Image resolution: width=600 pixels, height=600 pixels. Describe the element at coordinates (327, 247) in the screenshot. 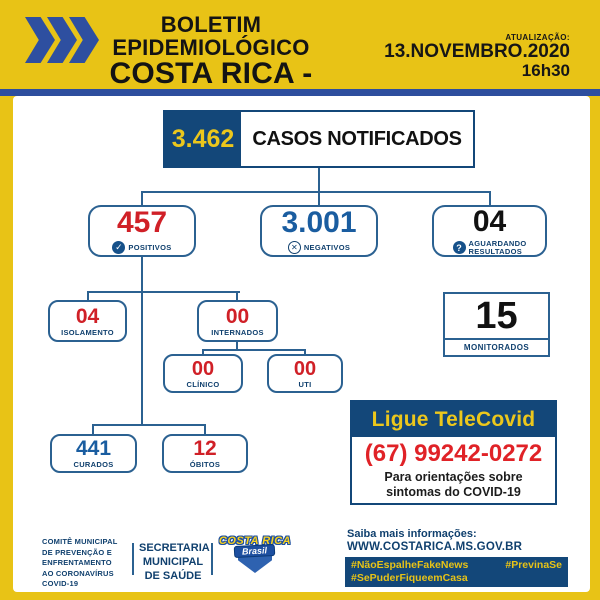

I see `negatives-label: NEGATIVOS` at that location.